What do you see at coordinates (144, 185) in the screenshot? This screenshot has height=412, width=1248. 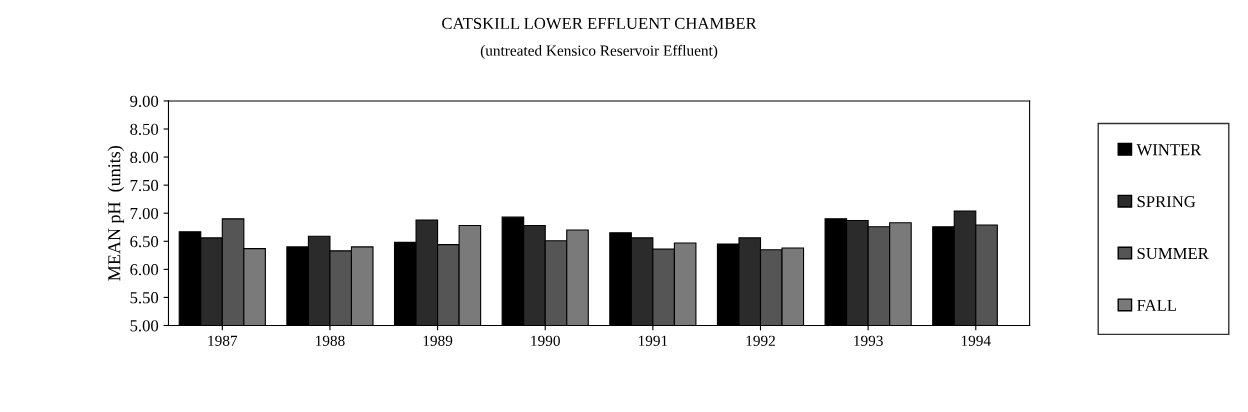 I see `y-tick-label: 7.50` at bounding box center [144, 185].